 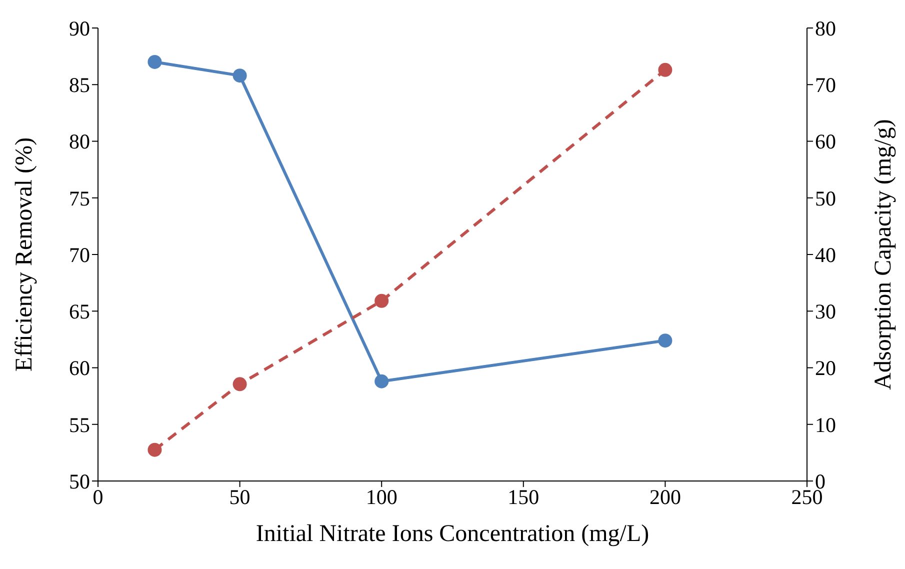 I want to click on y2-tick-label: 30, so click(x=825, y=312).